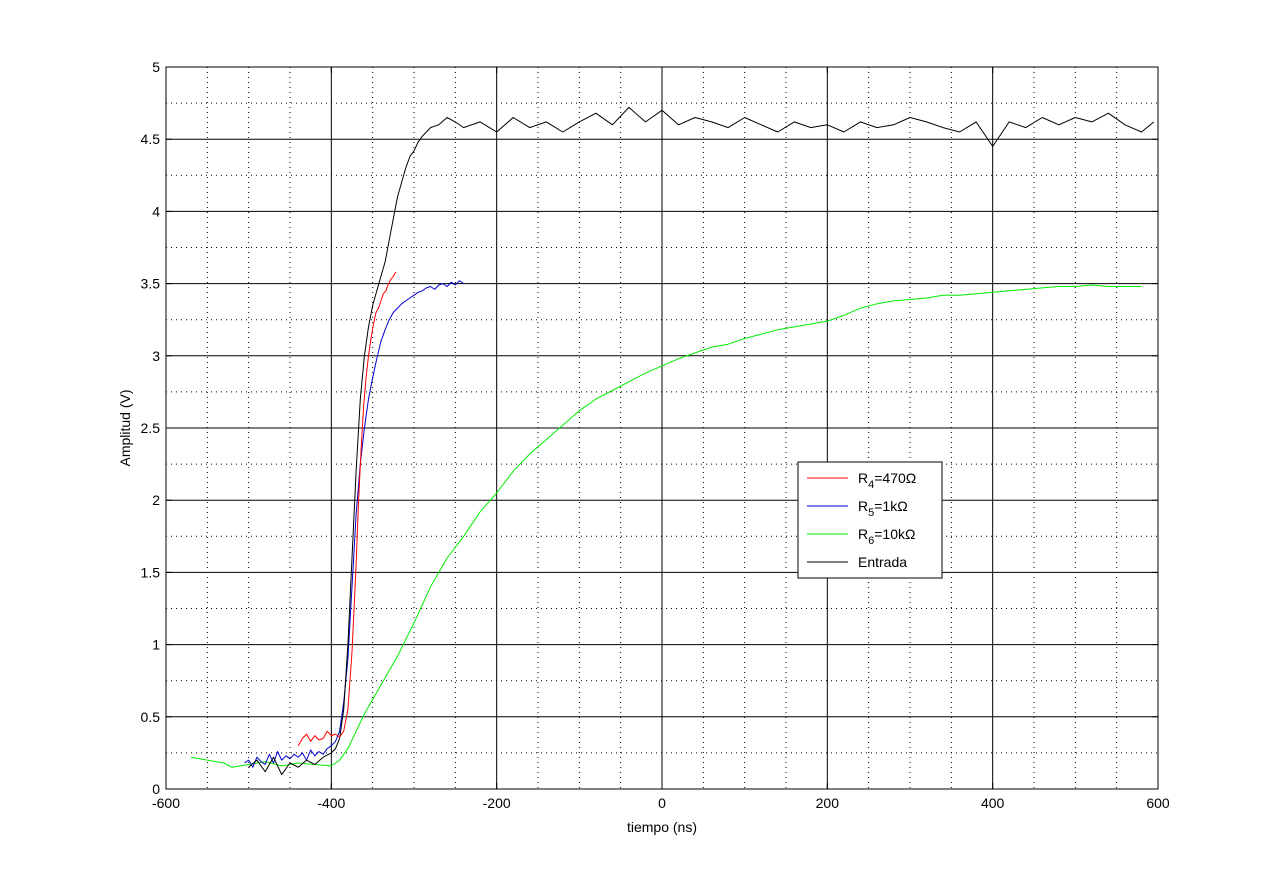 Image resolution: width=1280 pixels, height=888 pixels. Describe the element at coordinates (662, 803) in the screenshot. I see `x-tick-label: 0` at that location.